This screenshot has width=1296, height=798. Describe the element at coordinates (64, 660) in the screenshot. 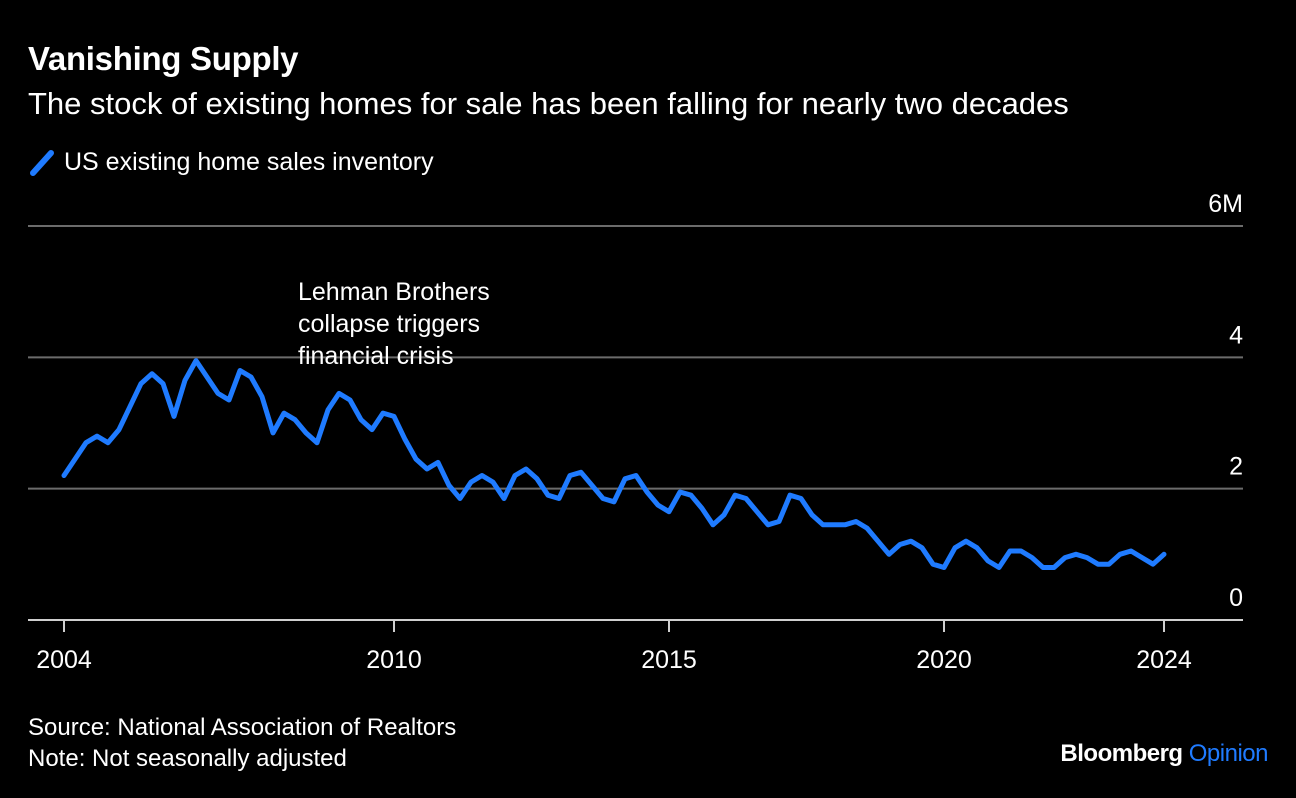

I see `x-tick-label: 2004` at that location.